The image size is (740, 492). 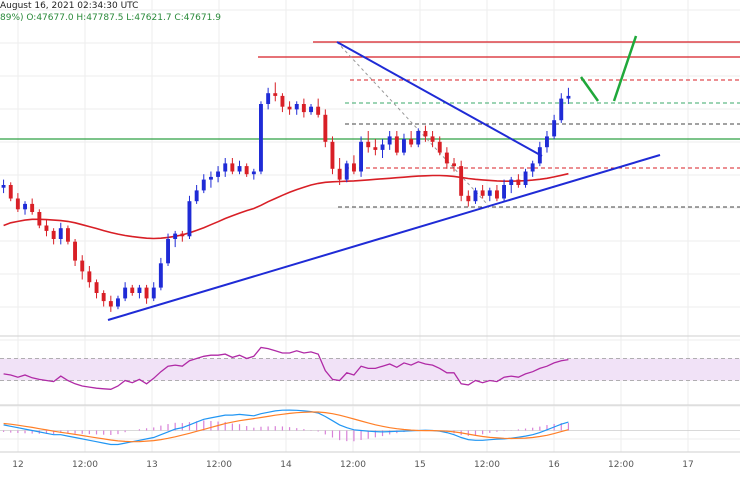 I want to click on rsi-line, so click(x=286, y=368).